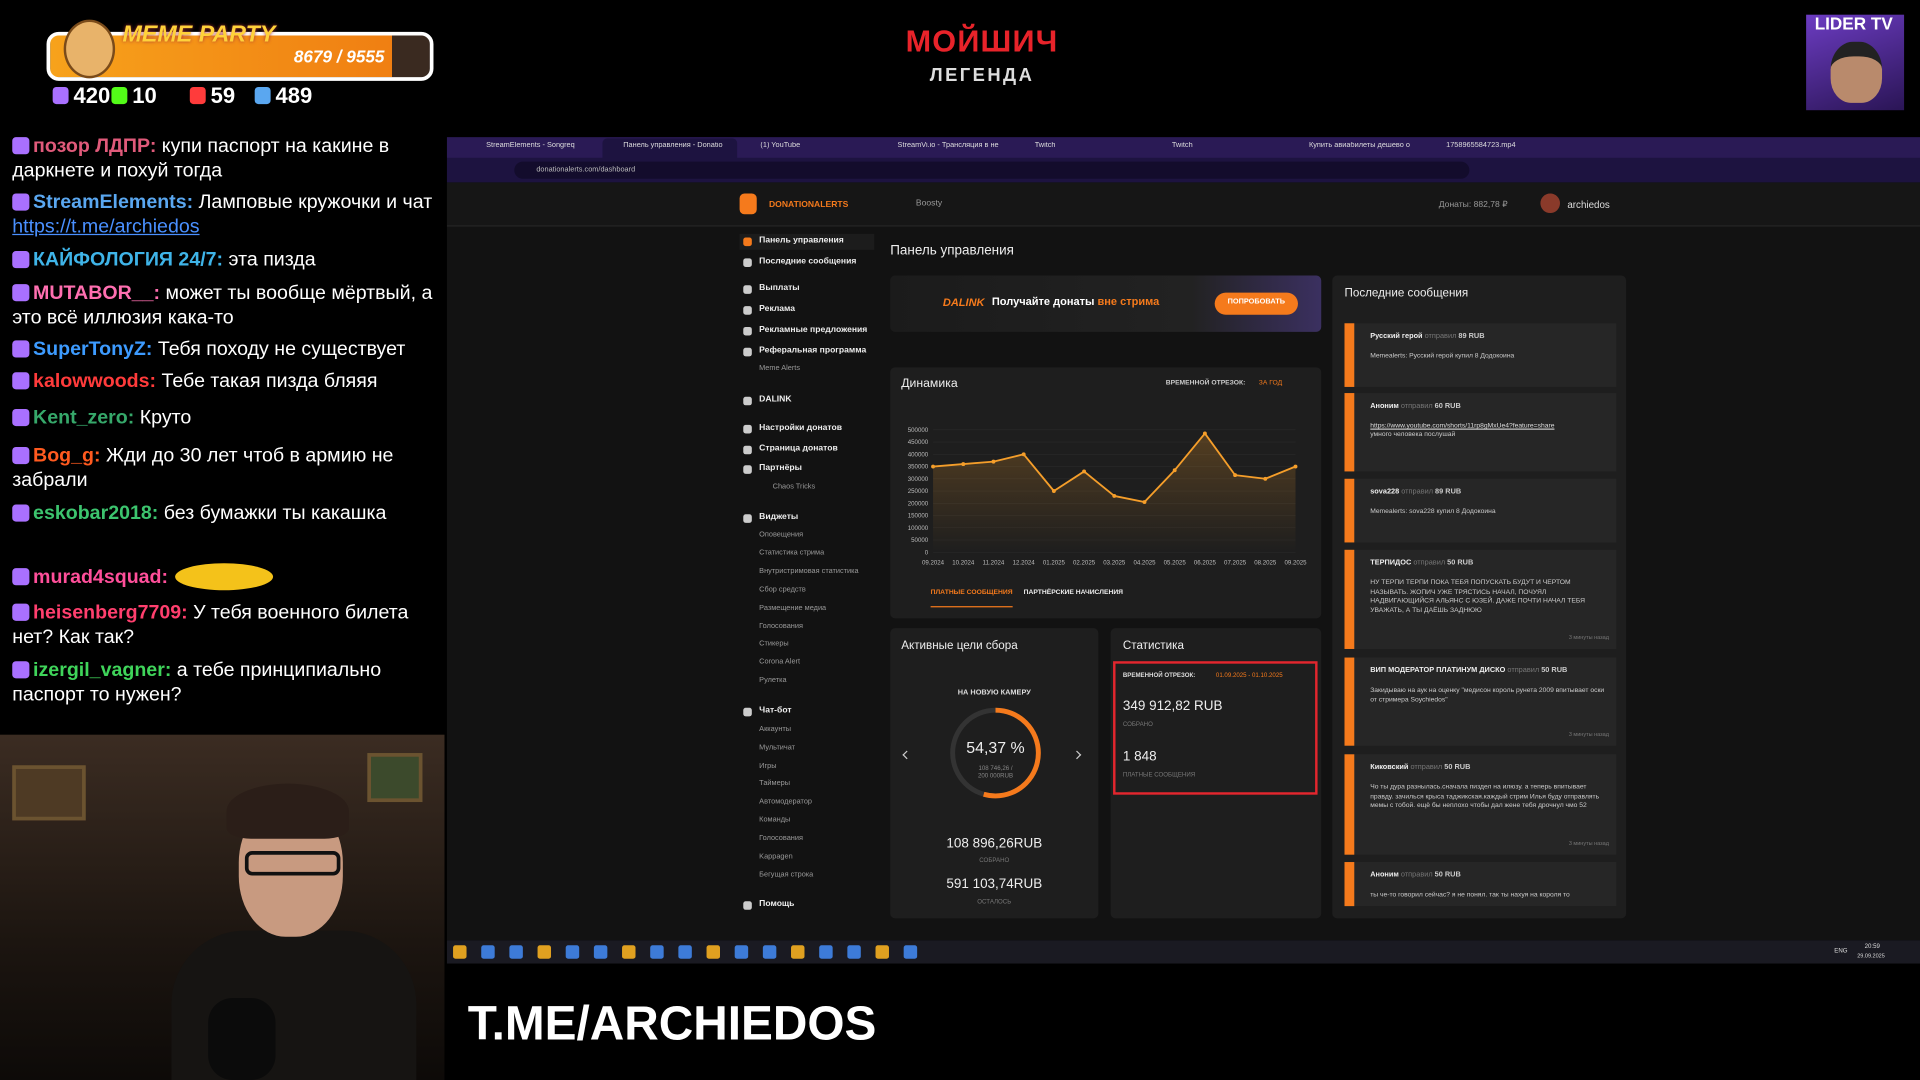 The height and width of the screenshot is (1080, 1920). Describe the element at coordinates (1481, 146) in the screenshot. I see `browser-tab: 1758965584723.mp4` at that location.